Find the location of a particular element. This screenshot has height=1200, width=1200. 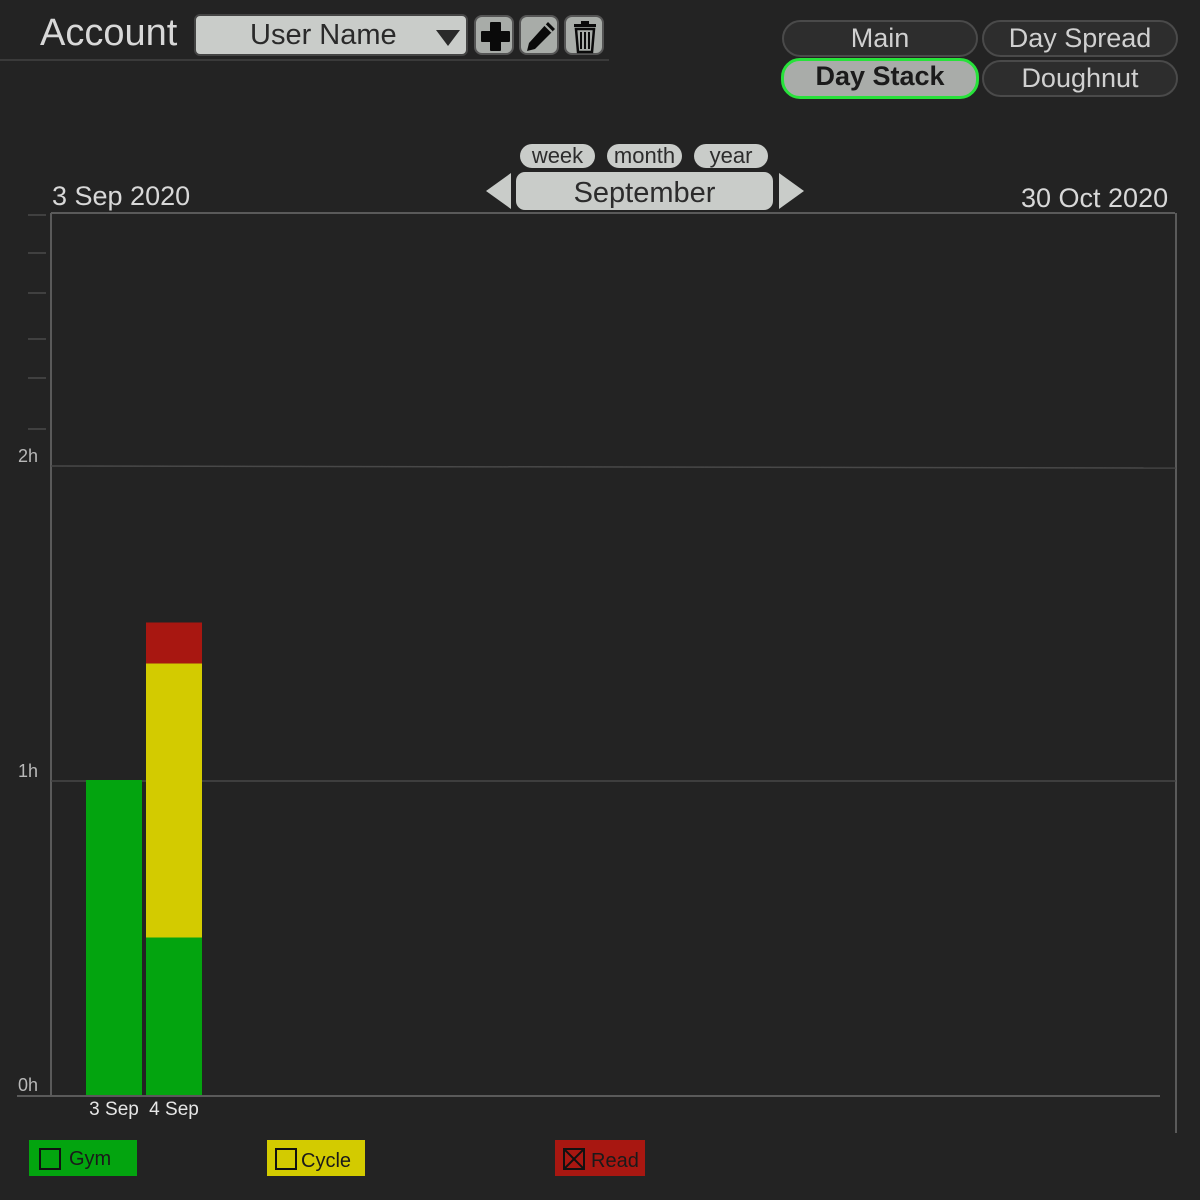

plus-icon is located at coordinates (495, 36).